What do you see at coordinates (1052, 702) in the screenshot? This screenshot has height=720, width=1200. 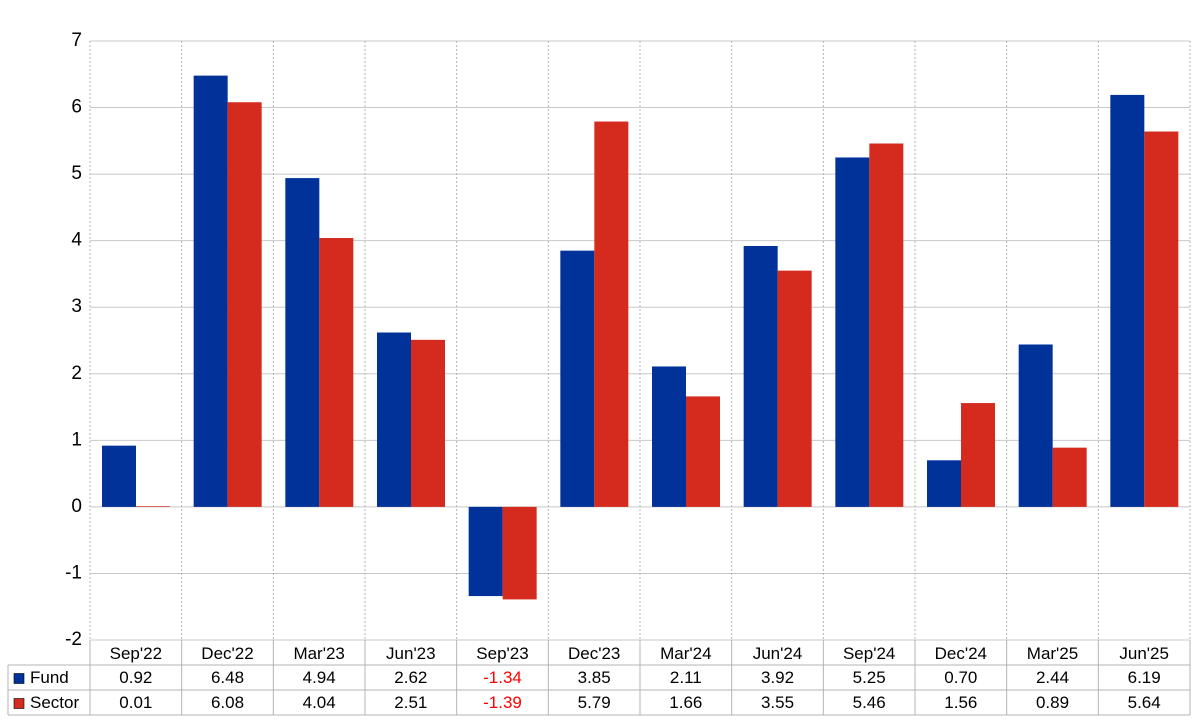 I see `table-value: 0.89` at bounding box center [1052, 702].